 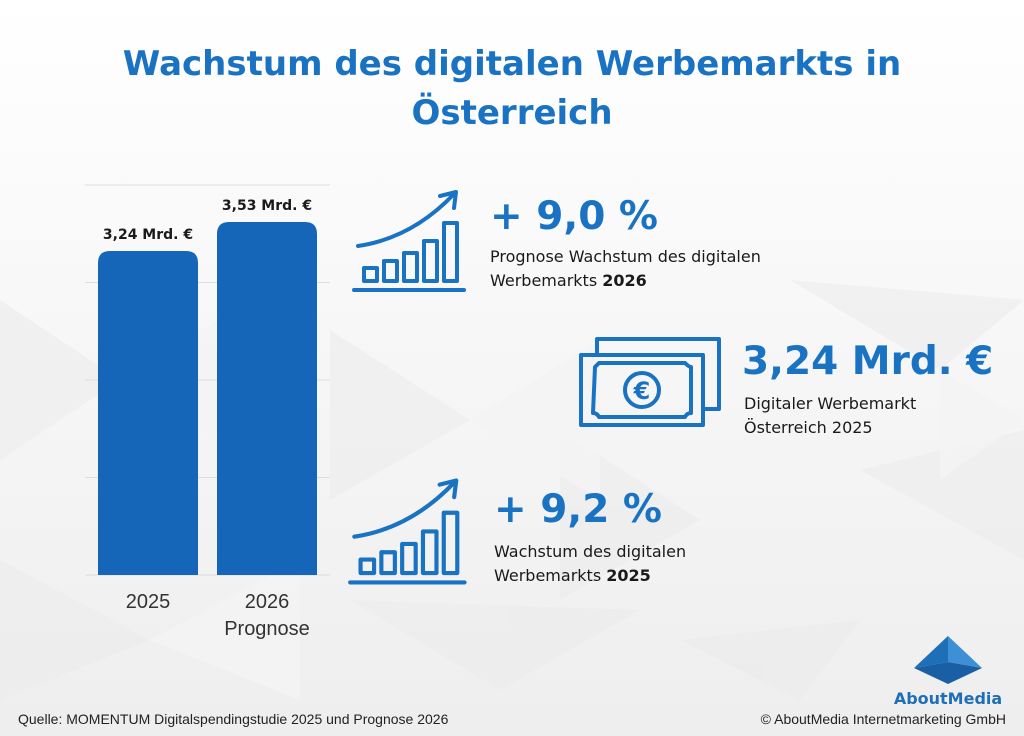 I want to click on bar-2025, so click(x=148, y=413).